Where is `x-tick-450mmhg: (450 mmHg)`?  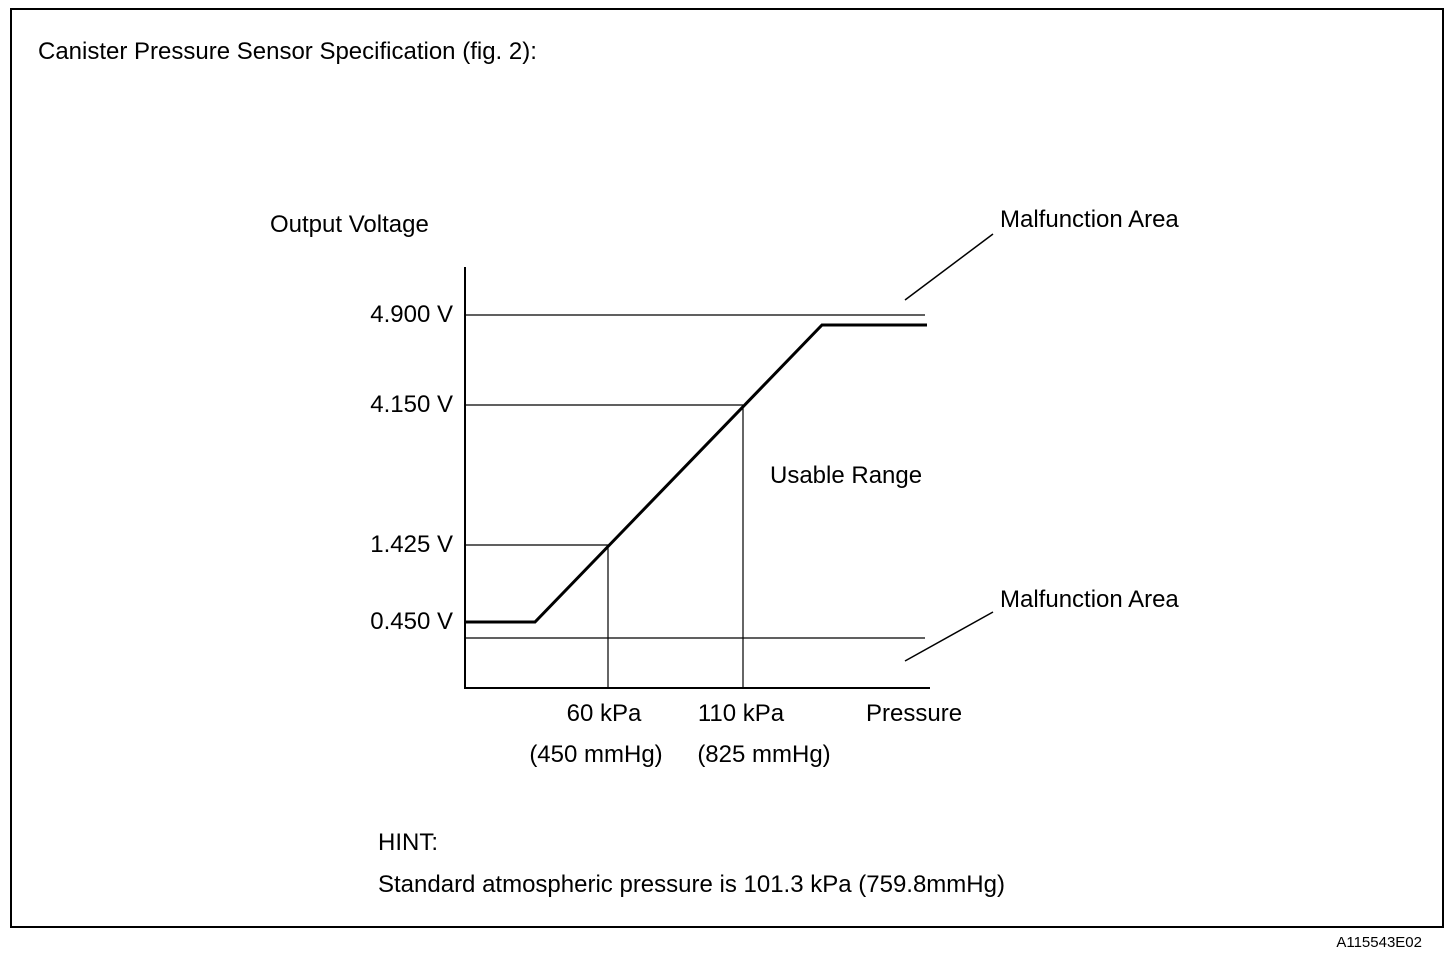 x-tick-450mmhg: (450 mmHg) is located at coordinates (596, 754).